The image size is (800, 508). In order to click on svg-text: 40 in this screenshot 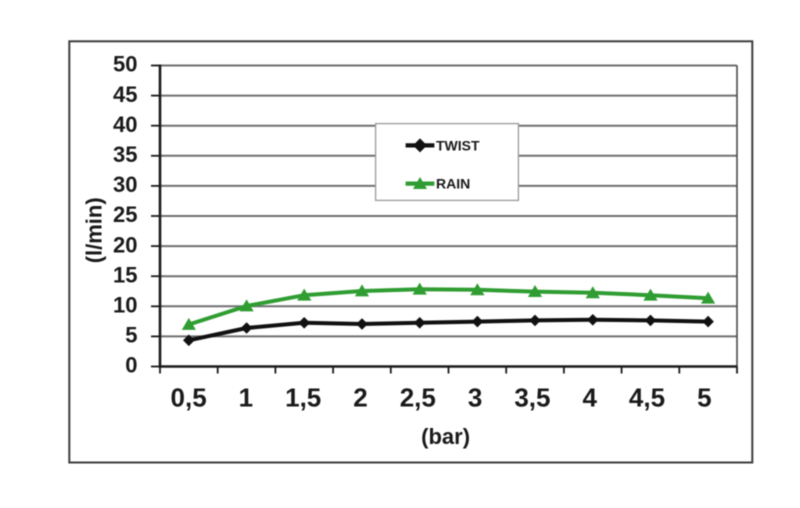, I will do `click(125, 124)`.